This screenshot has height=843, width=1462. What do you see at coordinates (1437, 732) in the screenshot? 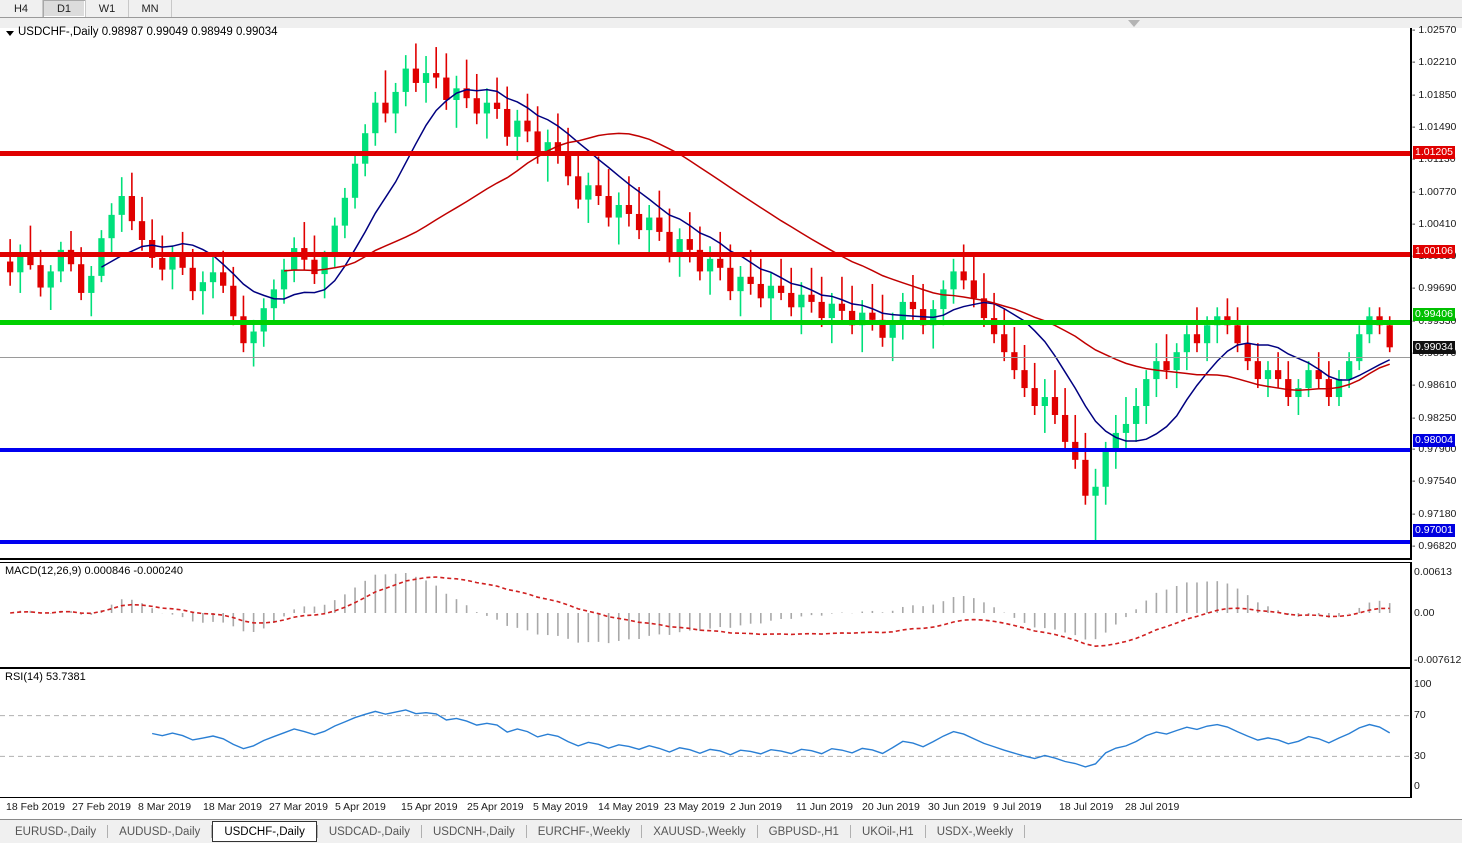
I see `rsi-axis: 100 70 30 0` at bounding box center [1437, 732].